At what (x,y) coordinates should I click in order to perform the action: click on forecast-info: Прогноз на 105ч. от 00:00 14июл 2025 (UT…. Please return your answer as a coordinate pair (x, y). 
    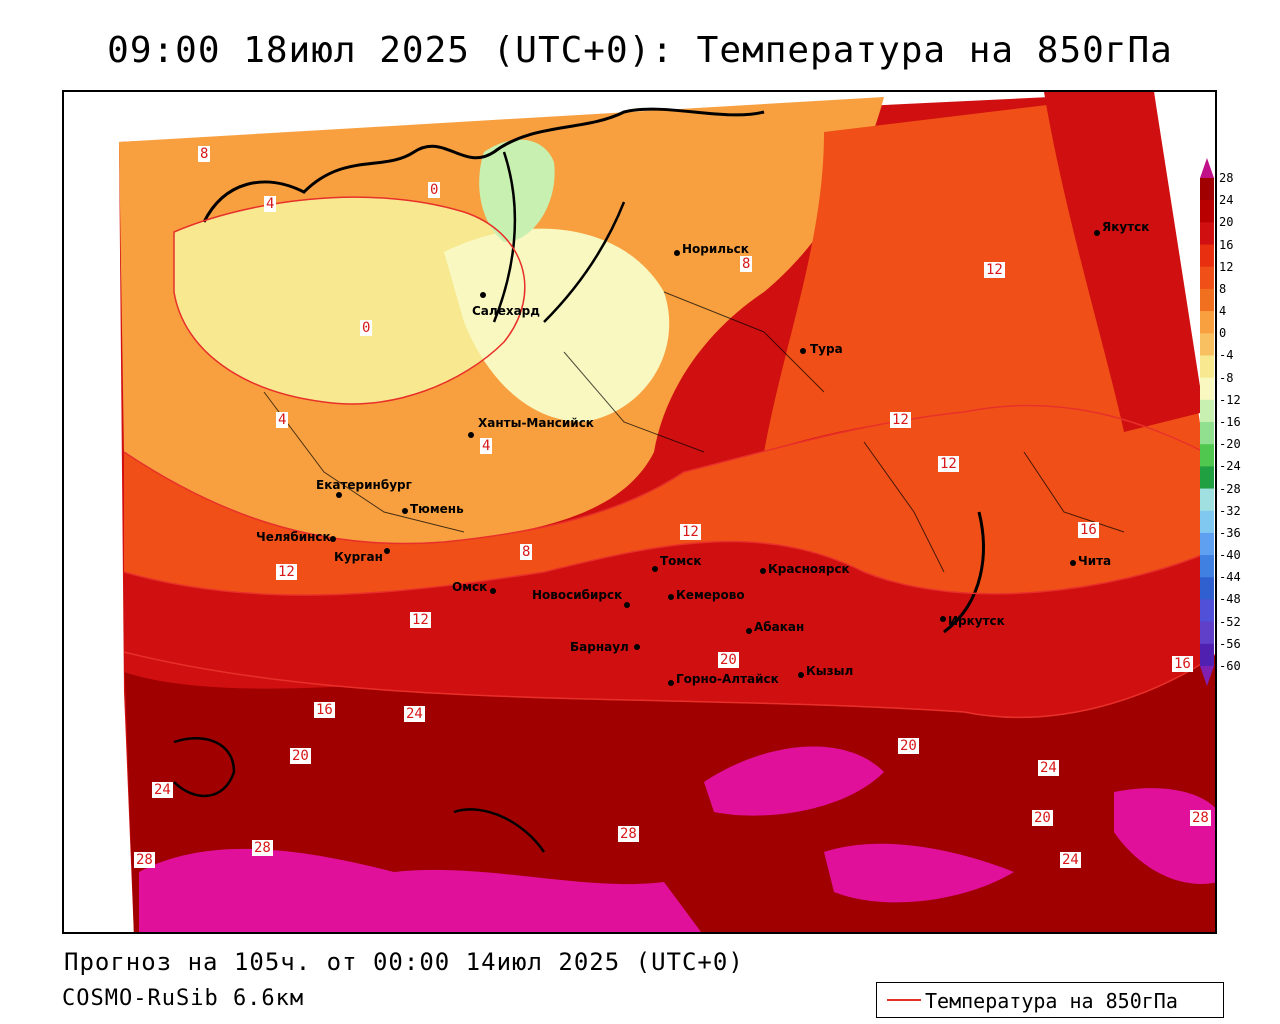
    Looking at the image, I should click on (404, 962).